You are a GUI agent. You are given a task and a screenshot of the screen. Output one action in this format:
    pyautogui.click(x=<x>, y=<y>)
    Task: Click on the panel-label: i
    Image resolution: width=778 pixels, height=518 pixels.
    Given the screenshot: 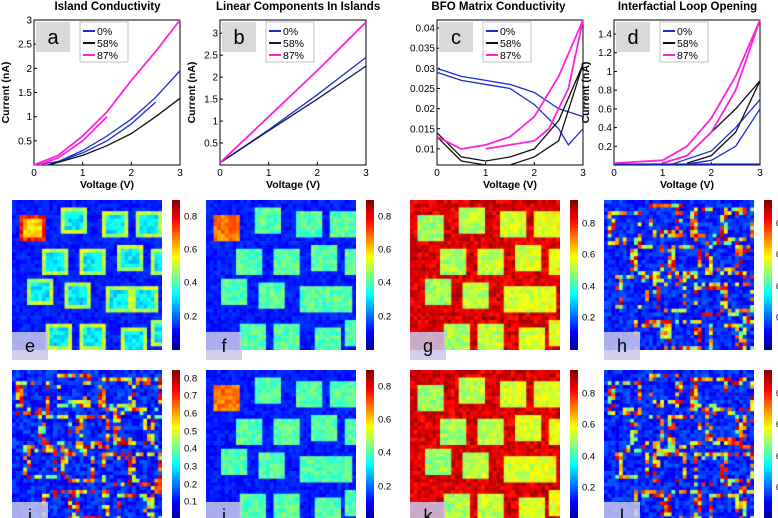 What is the action you would take?
    pyautogui.click(x=30, y=510)
    